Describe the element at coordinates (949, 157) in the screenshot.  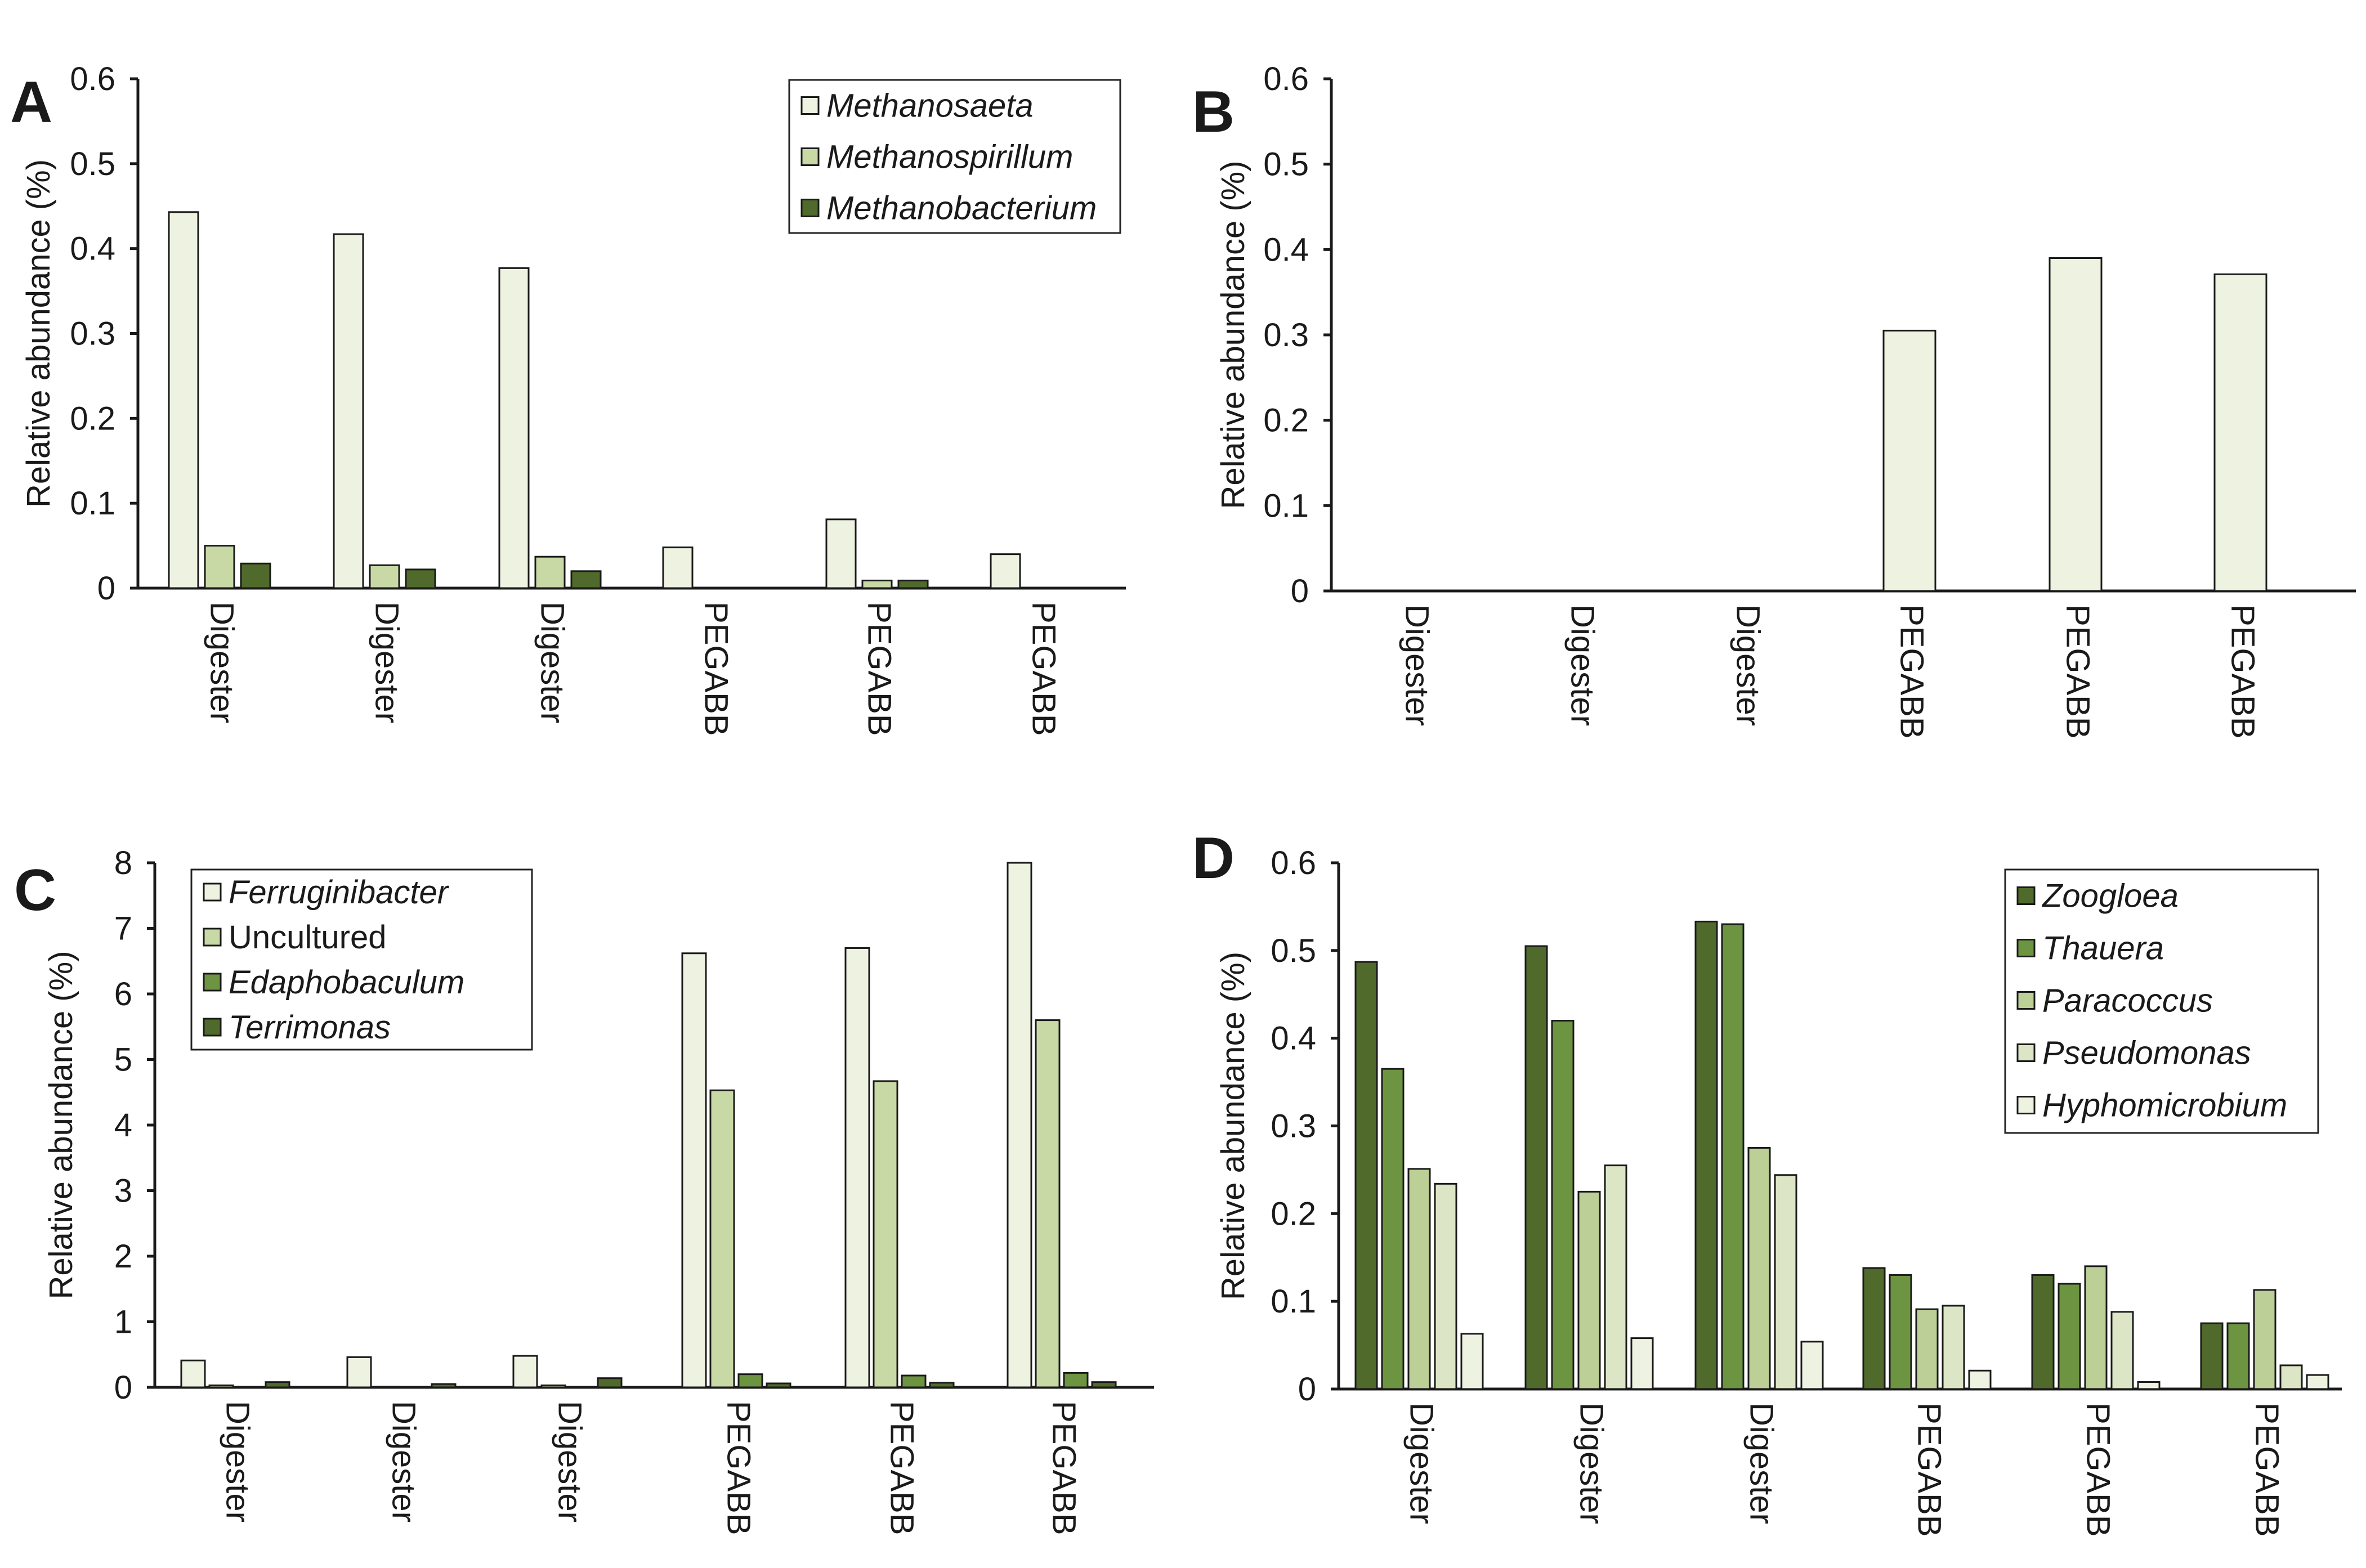
I see `legend-label: Methanospirillum` at that location.